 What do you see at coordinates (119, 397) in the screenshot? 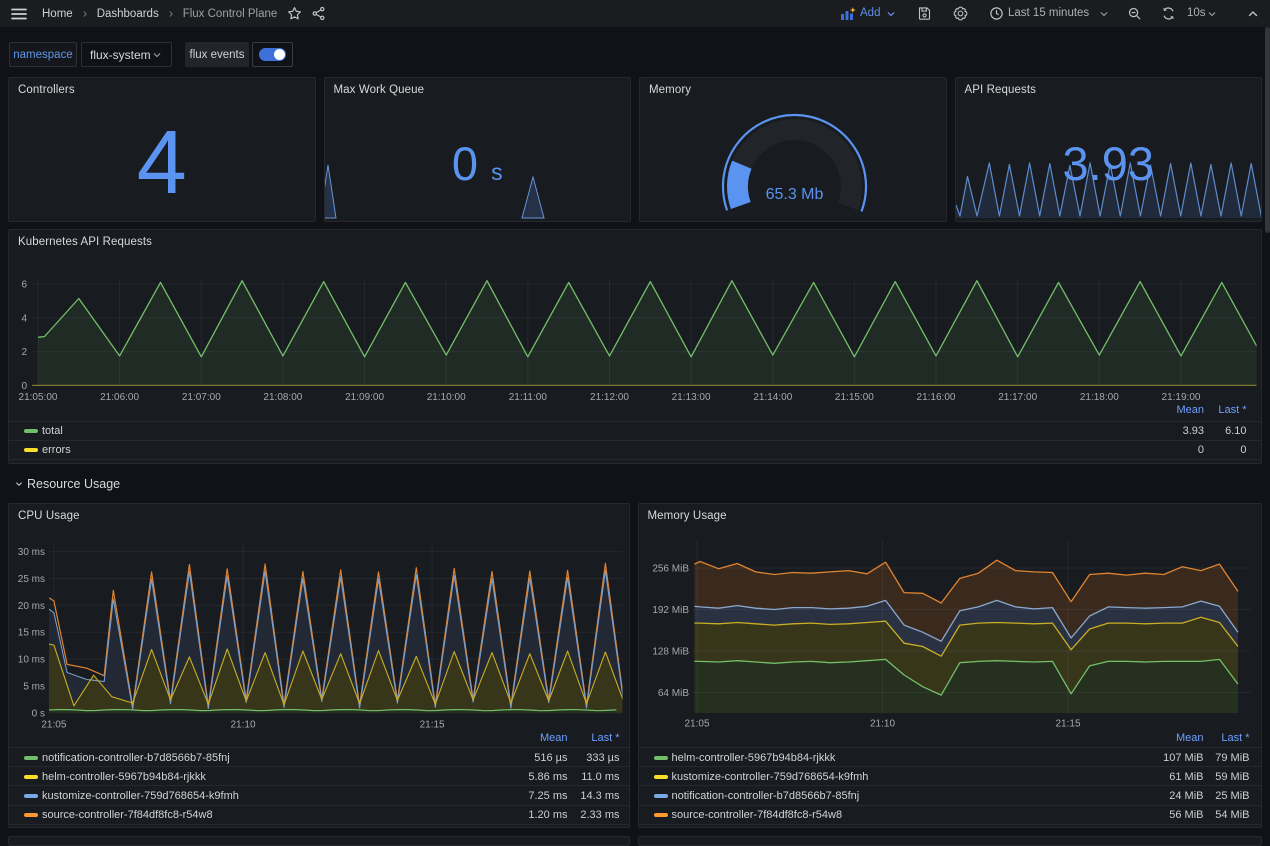
I see `svg-text: 21:06:00` at bounding box center [119, 397].